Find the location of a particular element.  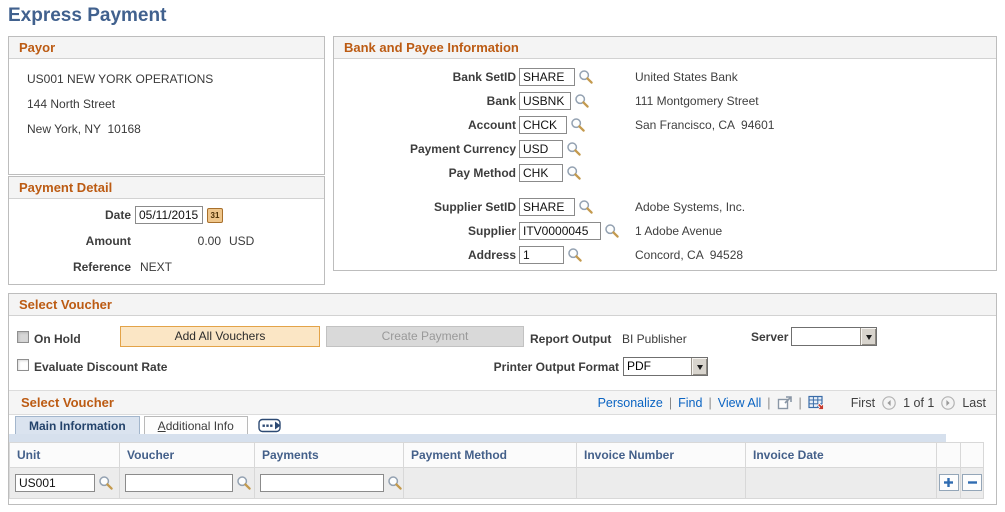

payments-input is located at coordinates (322, 483).